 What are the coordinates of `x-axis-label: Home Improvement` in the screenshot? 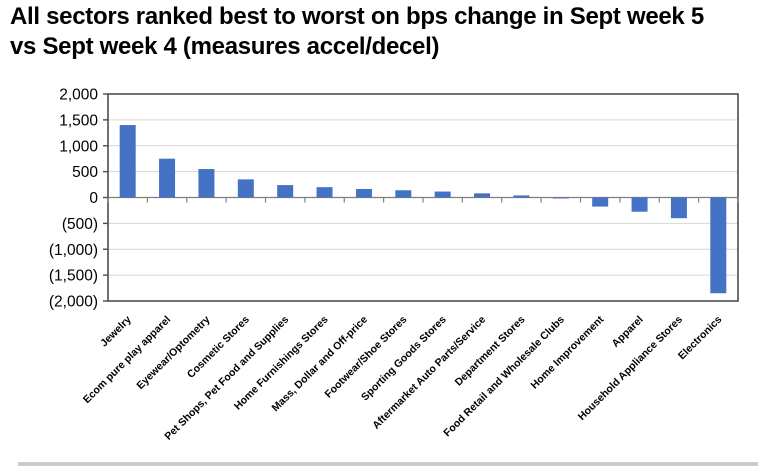 It's located at (568, 352).